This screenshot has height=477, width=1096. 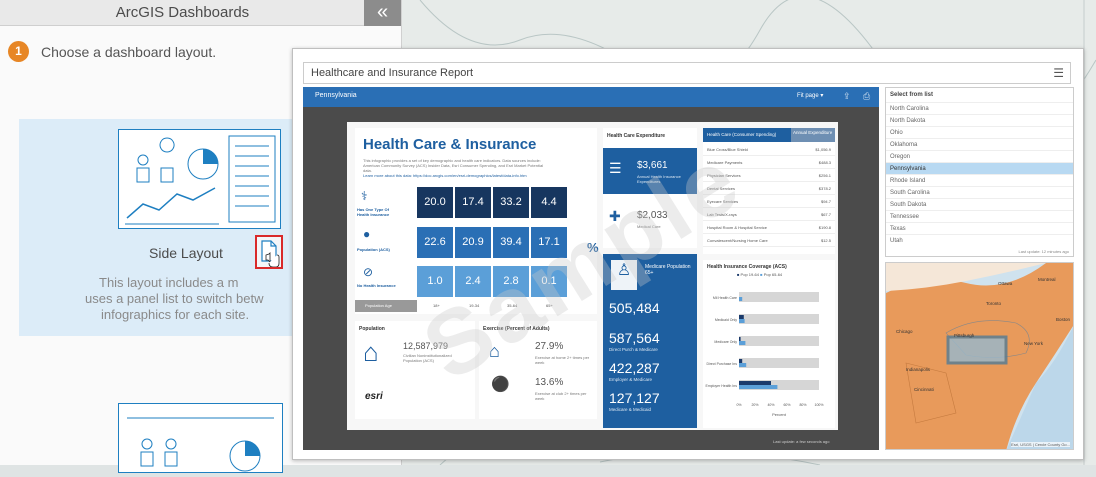 I want to click on age-group: 19-34, so click(x=474, y=305).